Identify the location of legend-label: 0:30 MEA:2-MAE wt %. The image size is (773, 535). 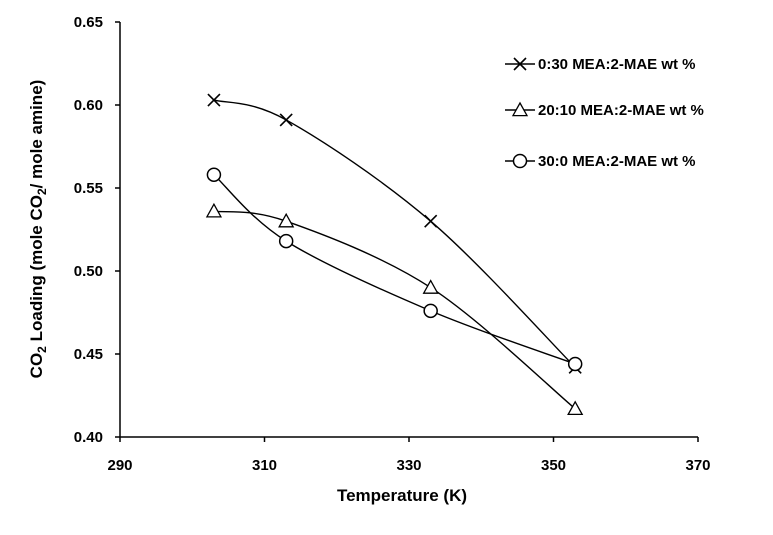
(617, 64).